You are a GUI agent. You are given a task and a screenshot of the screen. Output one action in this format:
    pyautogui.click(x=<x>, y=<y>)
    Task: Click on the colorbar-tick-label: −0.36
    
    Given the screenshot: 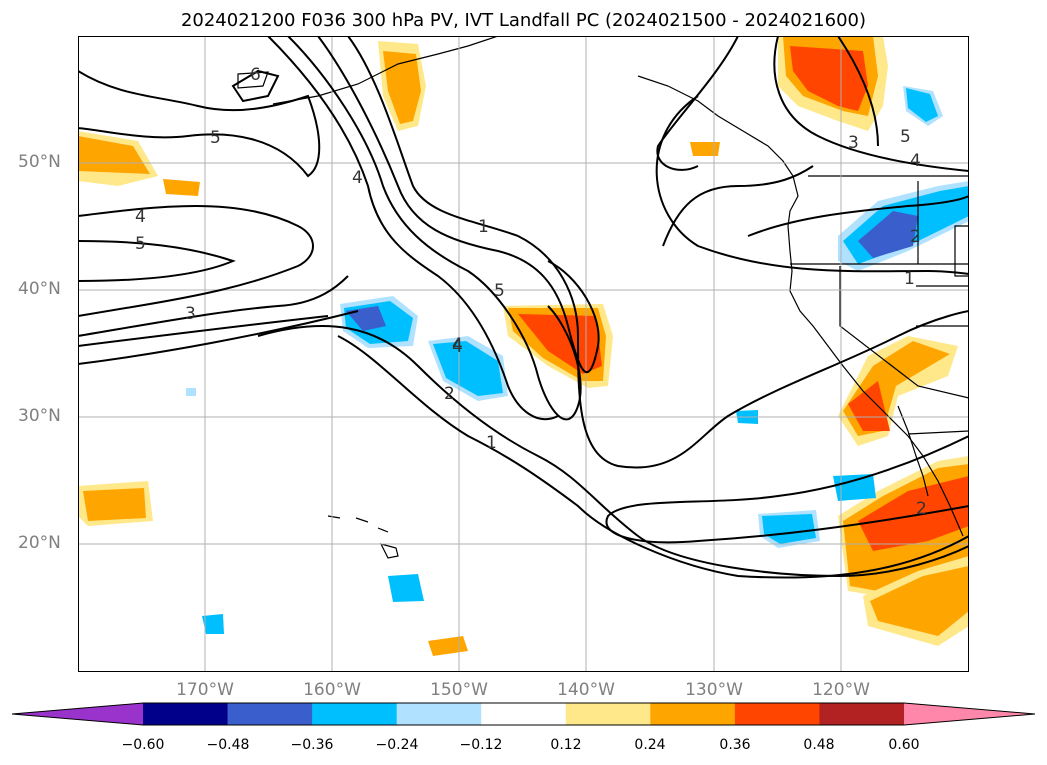 What is the action you would take?
    pyautogui.click(x=312, y=745)
    